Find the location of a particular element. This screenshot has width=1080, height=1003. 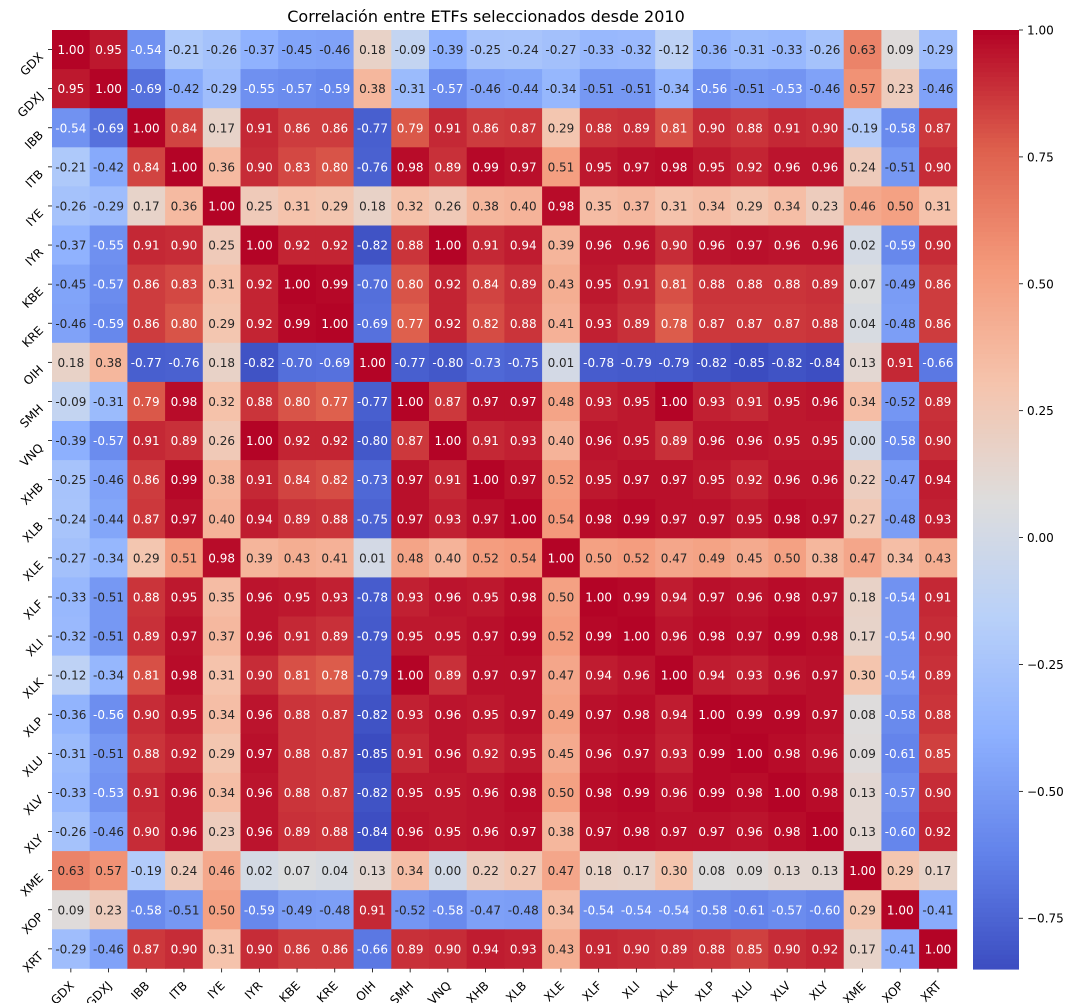

heatmap-cell-label: 0.88 is located at coordinates (824, 324).